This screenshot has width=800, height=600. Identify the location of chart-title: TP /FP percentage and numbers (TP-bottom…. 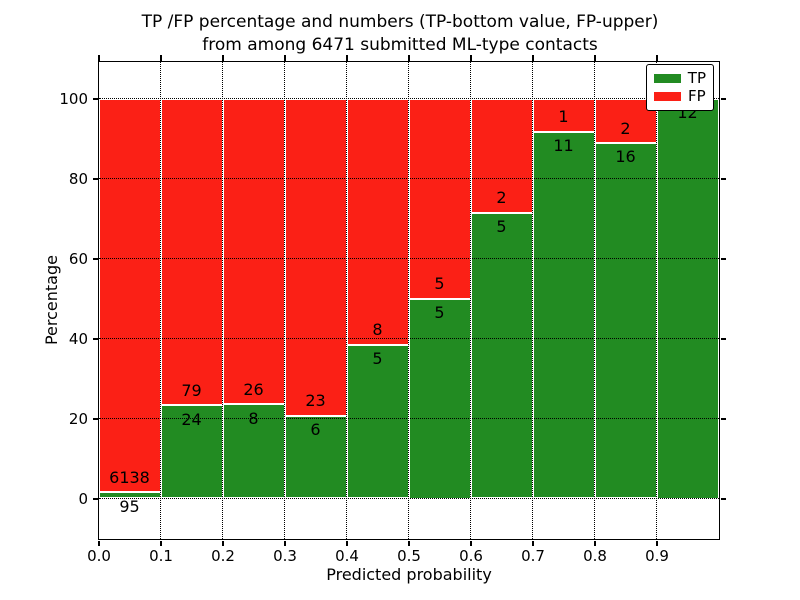
(400, 34).